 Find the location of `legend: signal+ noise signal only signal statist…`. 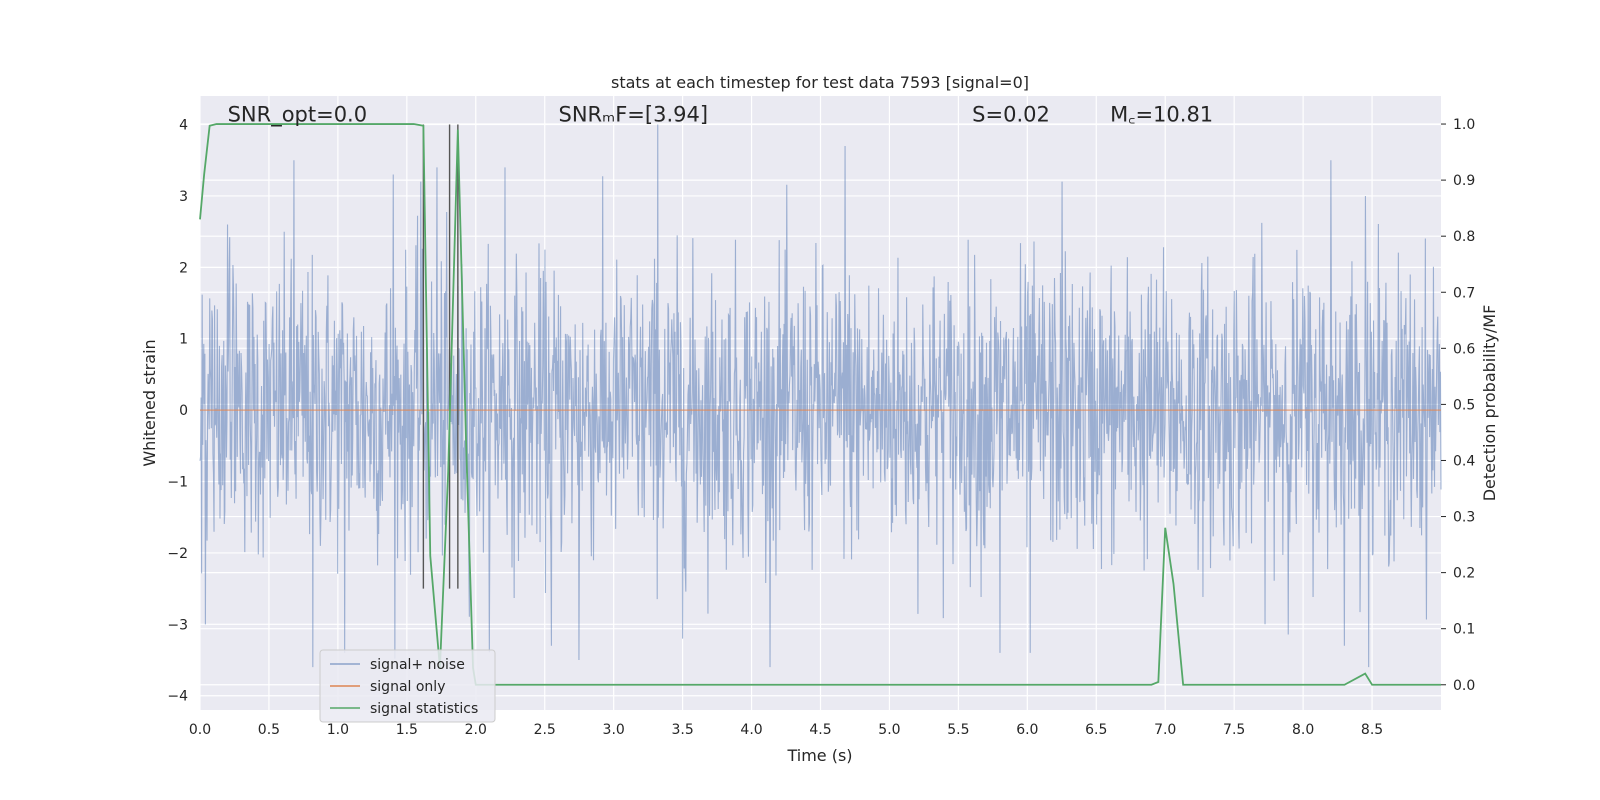

legend: signal+ noise signal only signal statist… is located at coordinates (407, 686).